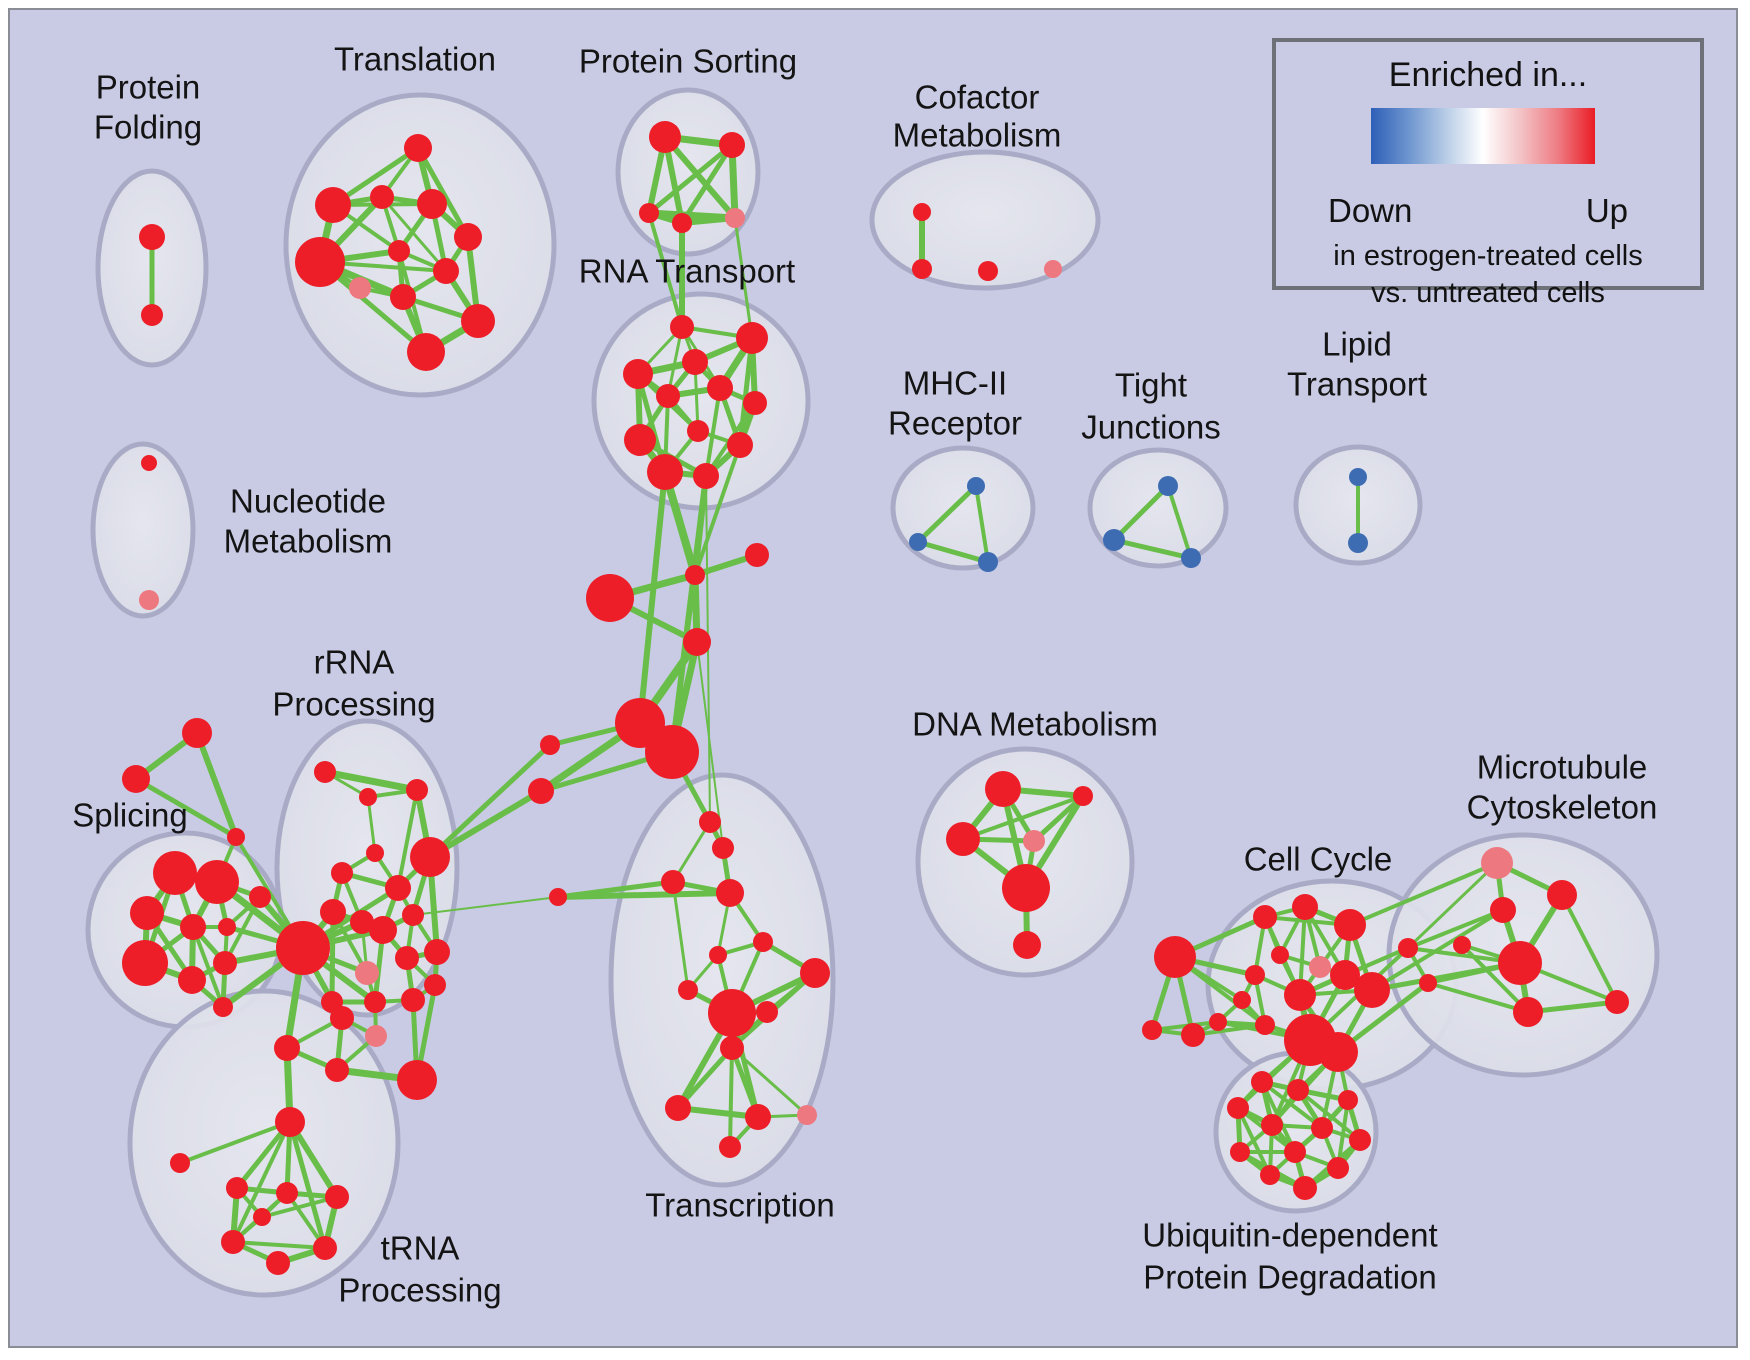  What do you see at coordinates (303, 948) in the screenshot?
I see `network-node-leftnet` at bounding box center [303, 948].